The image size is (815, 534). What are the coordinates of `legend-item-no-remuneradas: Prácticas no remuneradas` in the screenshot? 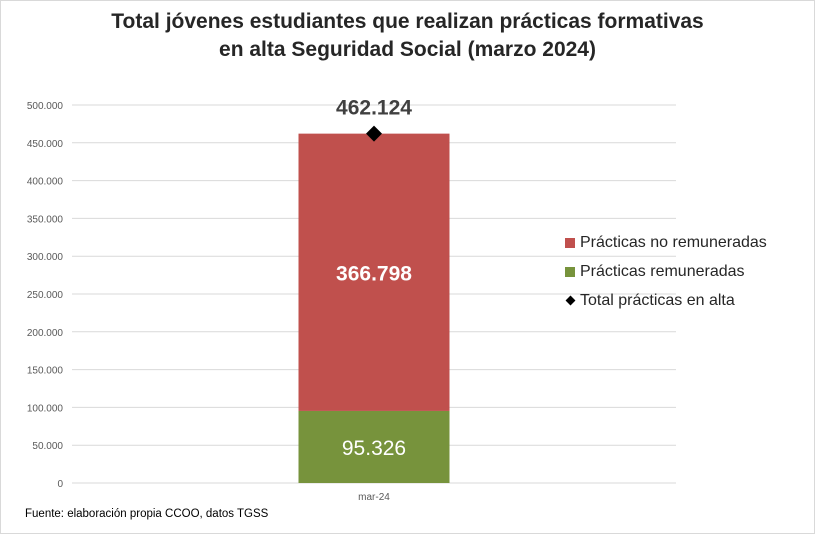 It's located at (666, 242).